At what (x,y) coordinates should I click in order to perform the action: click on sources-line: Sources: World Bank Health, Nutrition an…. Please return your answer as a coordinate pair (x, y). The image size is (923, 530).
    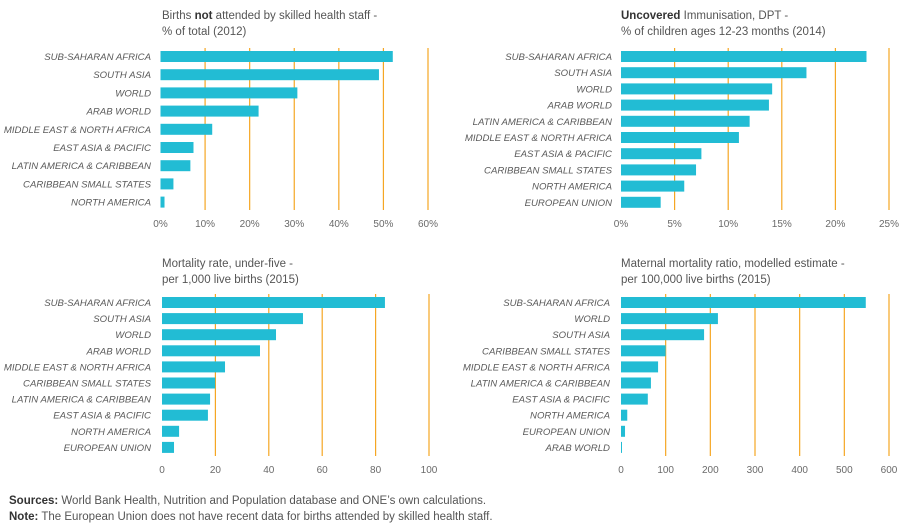
    Looking at the image, I should click on (251, 502).